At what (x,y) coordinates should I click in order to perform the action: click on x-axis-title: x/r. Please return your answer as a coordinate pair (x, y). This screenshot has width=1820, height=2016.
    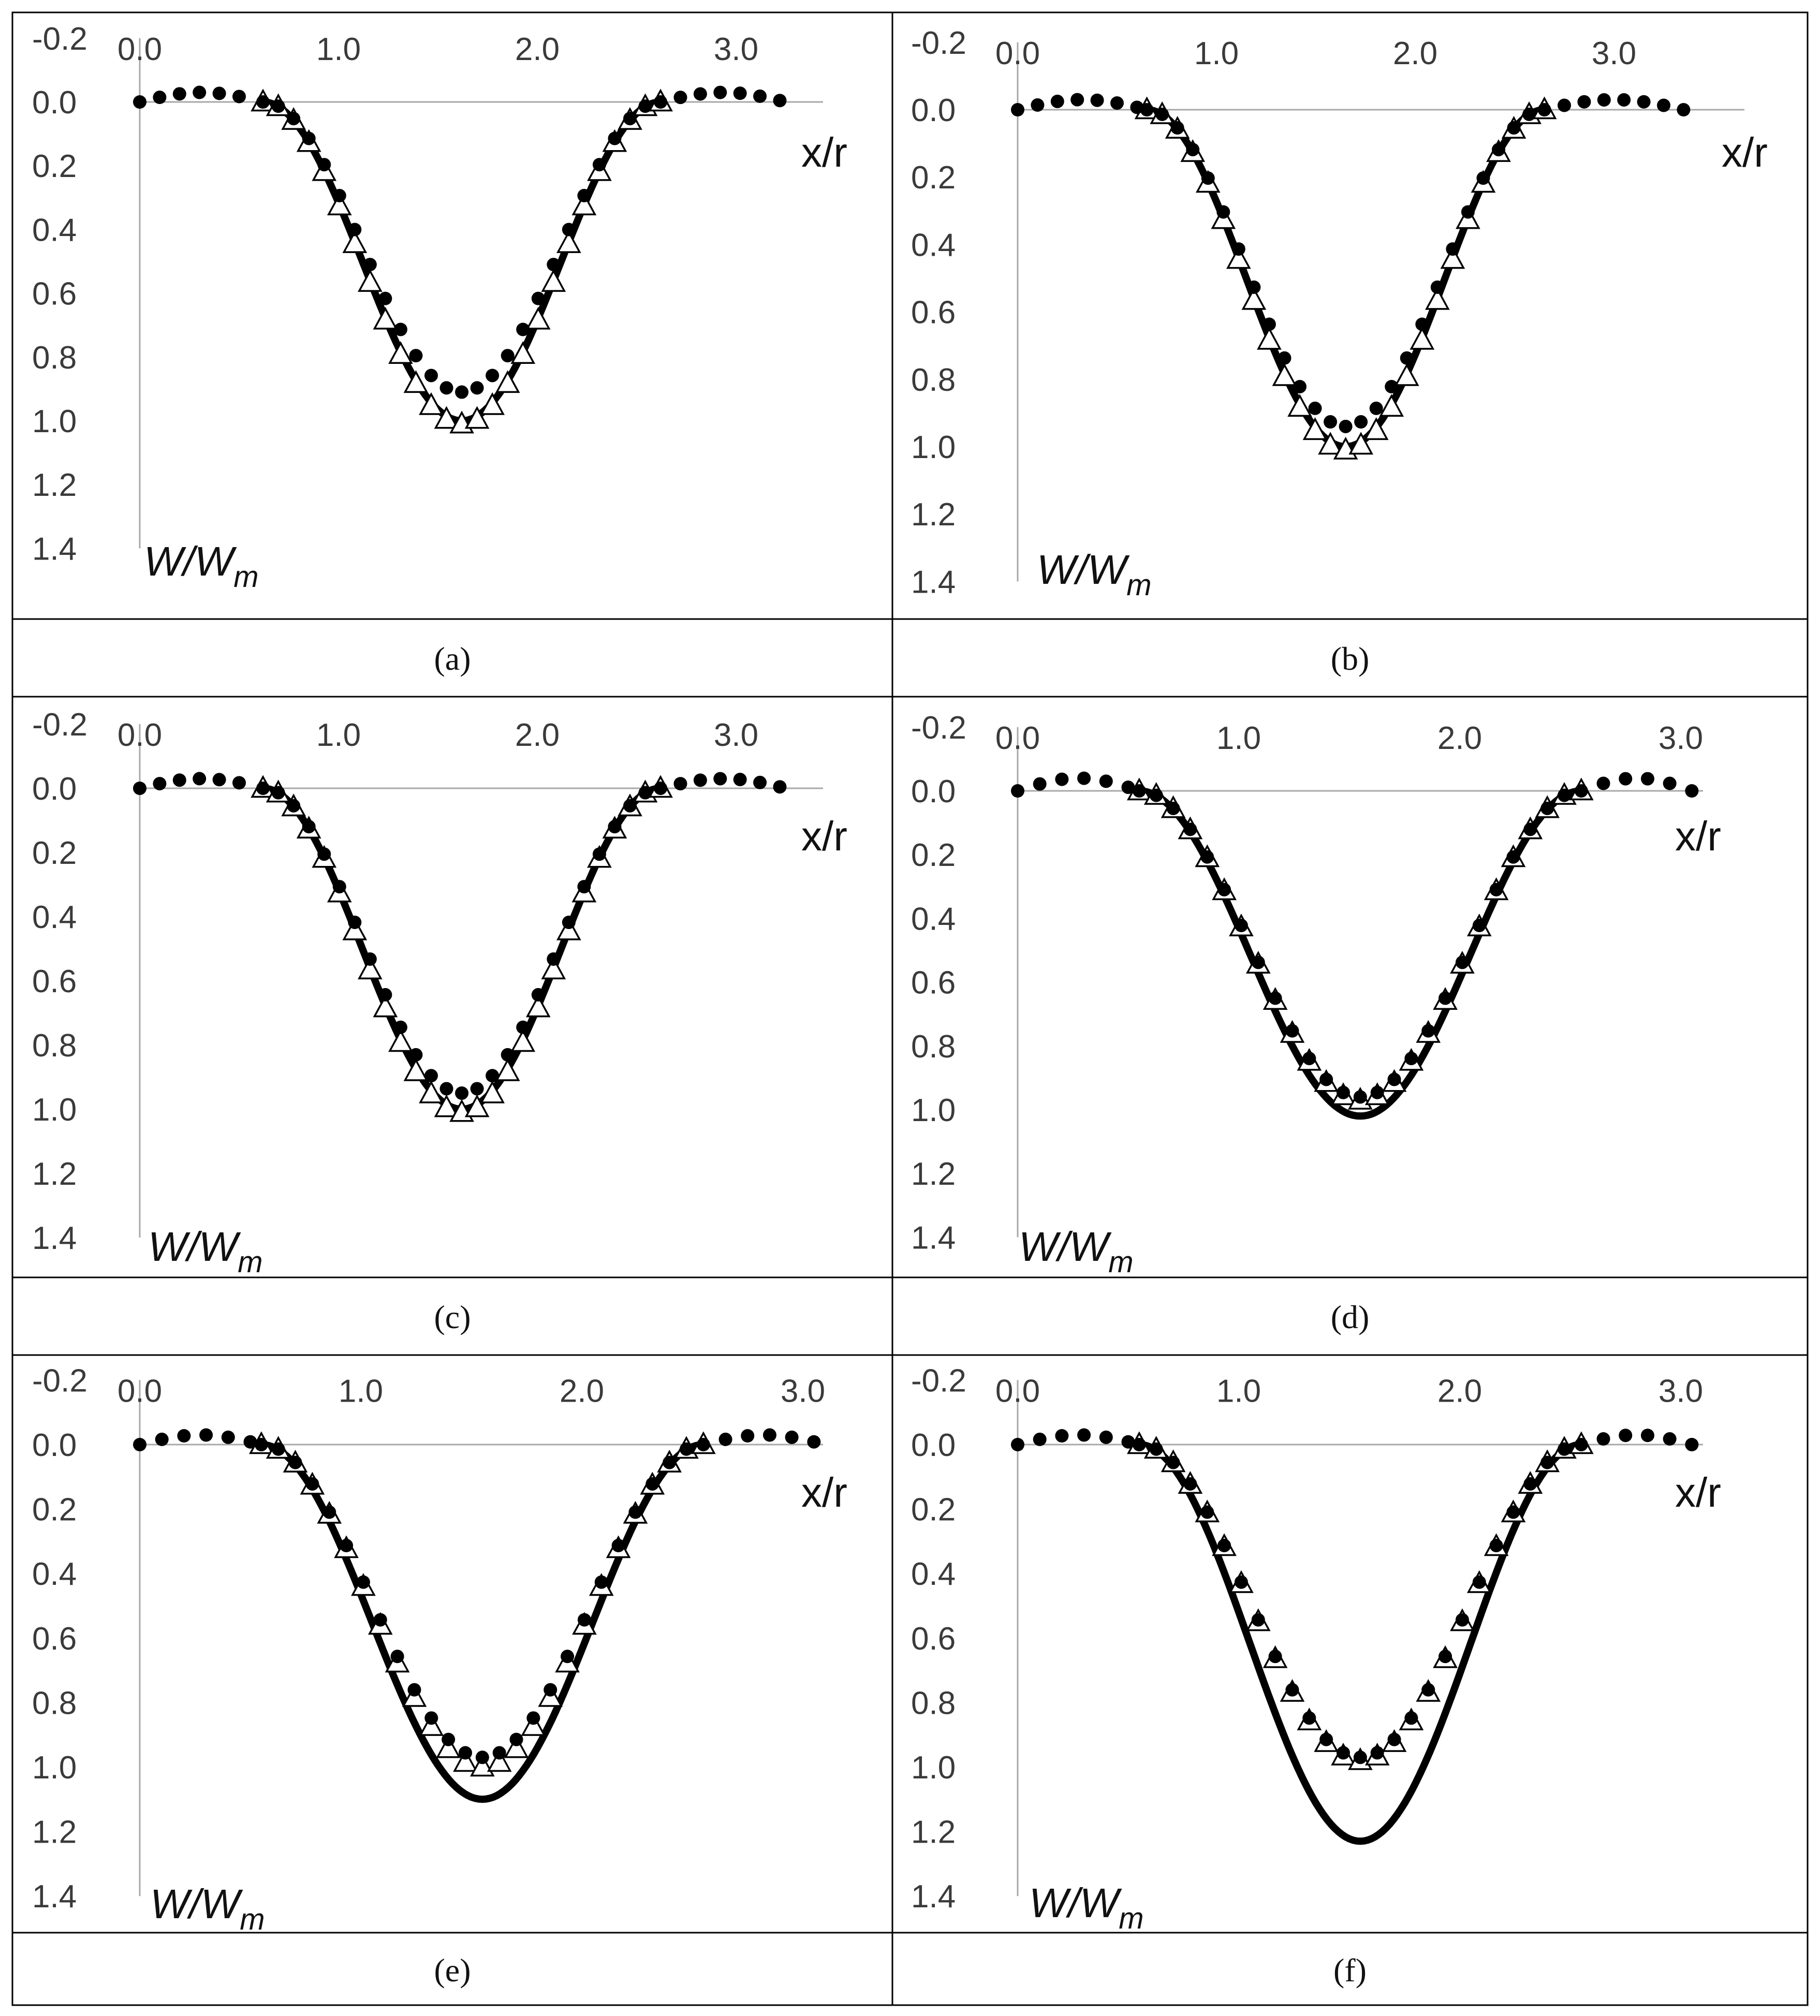
    Looking at the image, I should click on (824, 836).